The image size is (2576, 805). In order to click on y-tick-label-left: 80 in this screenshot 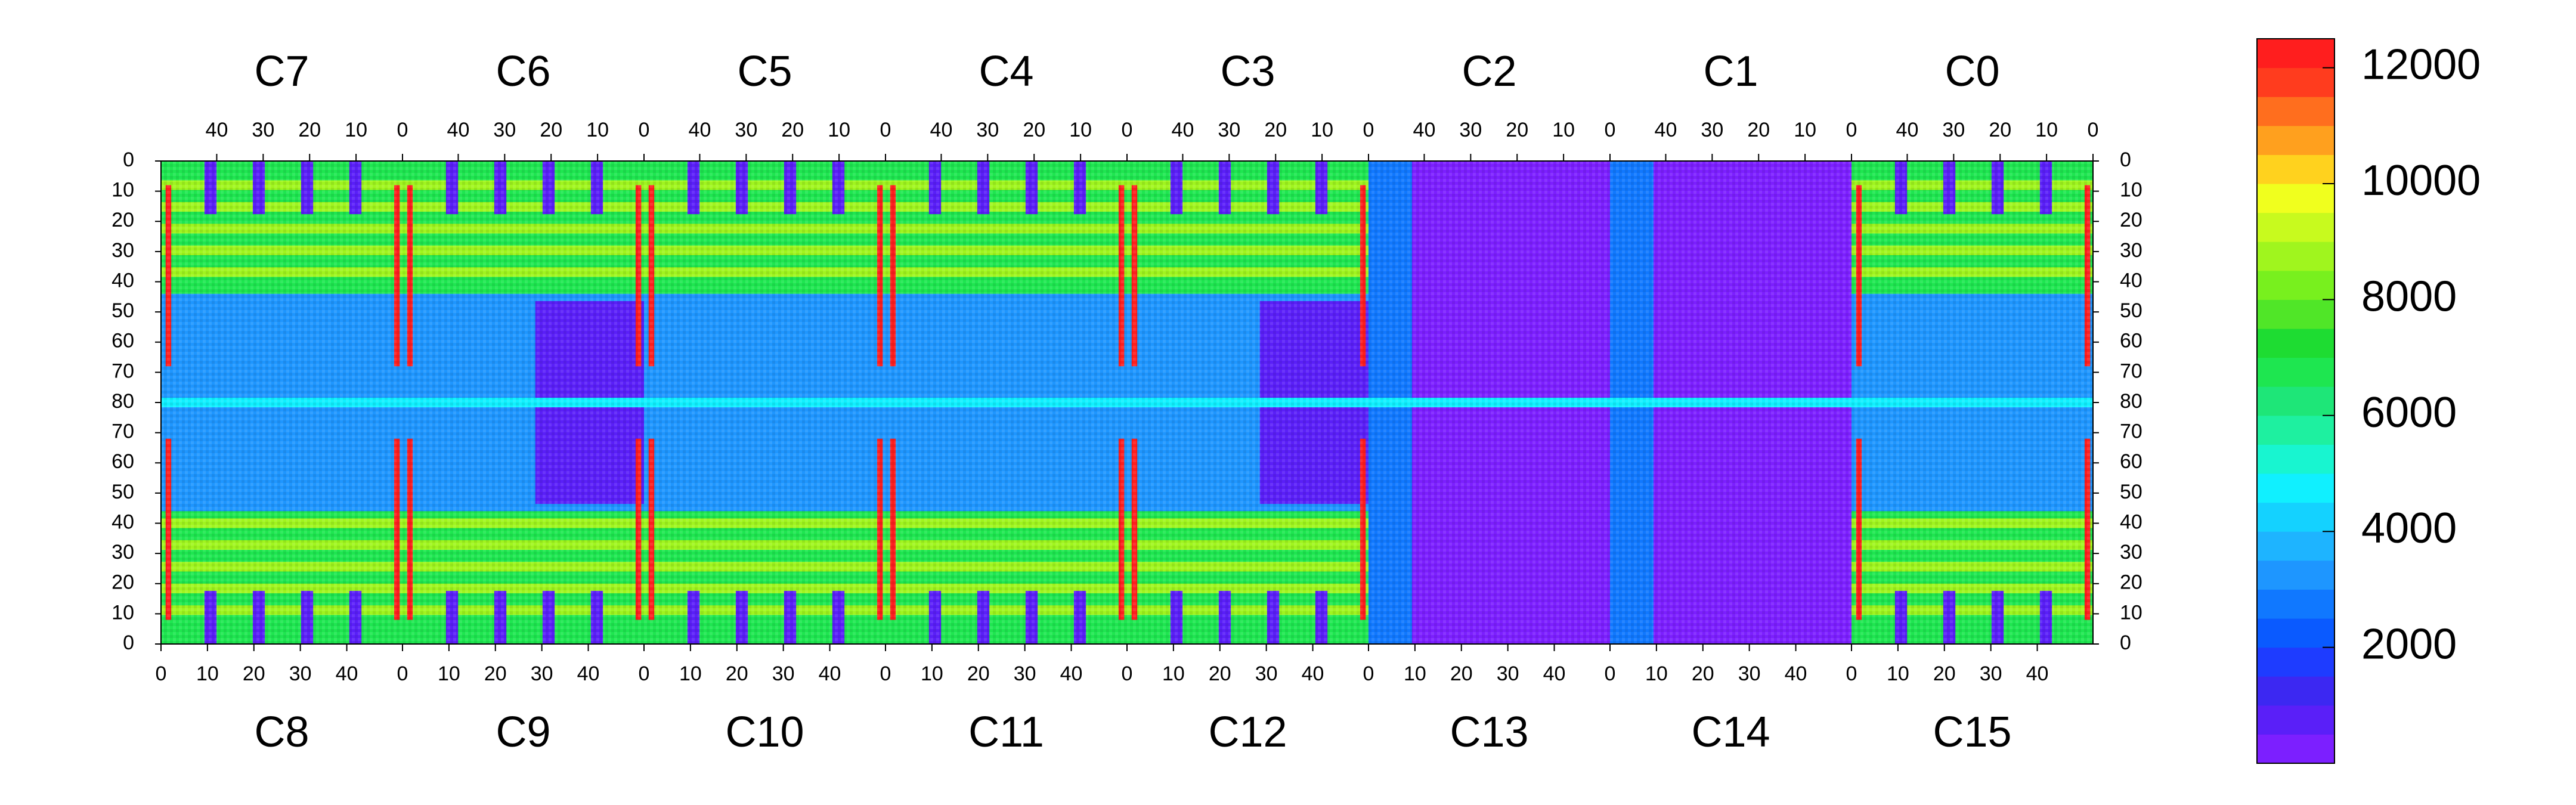, I will do `click(123, 402)`.